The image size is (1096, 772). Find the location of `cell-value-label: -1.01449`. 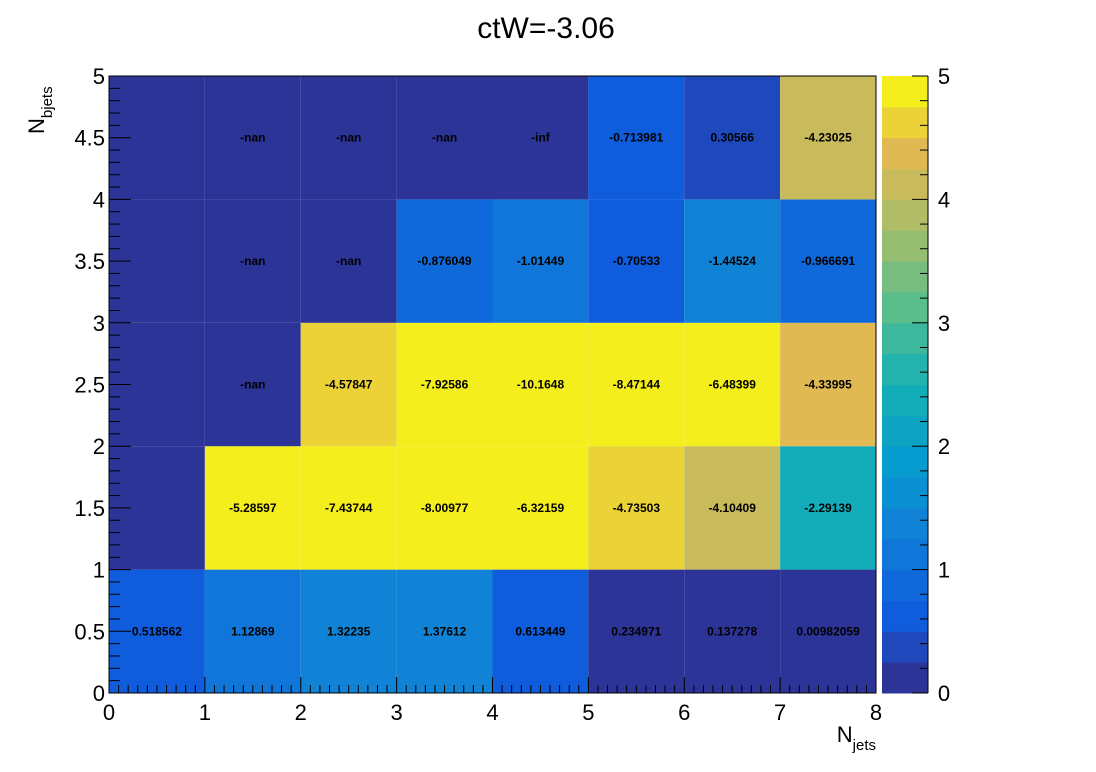

cell-value-label: -1.01449 is located at coordinates (541, 261).